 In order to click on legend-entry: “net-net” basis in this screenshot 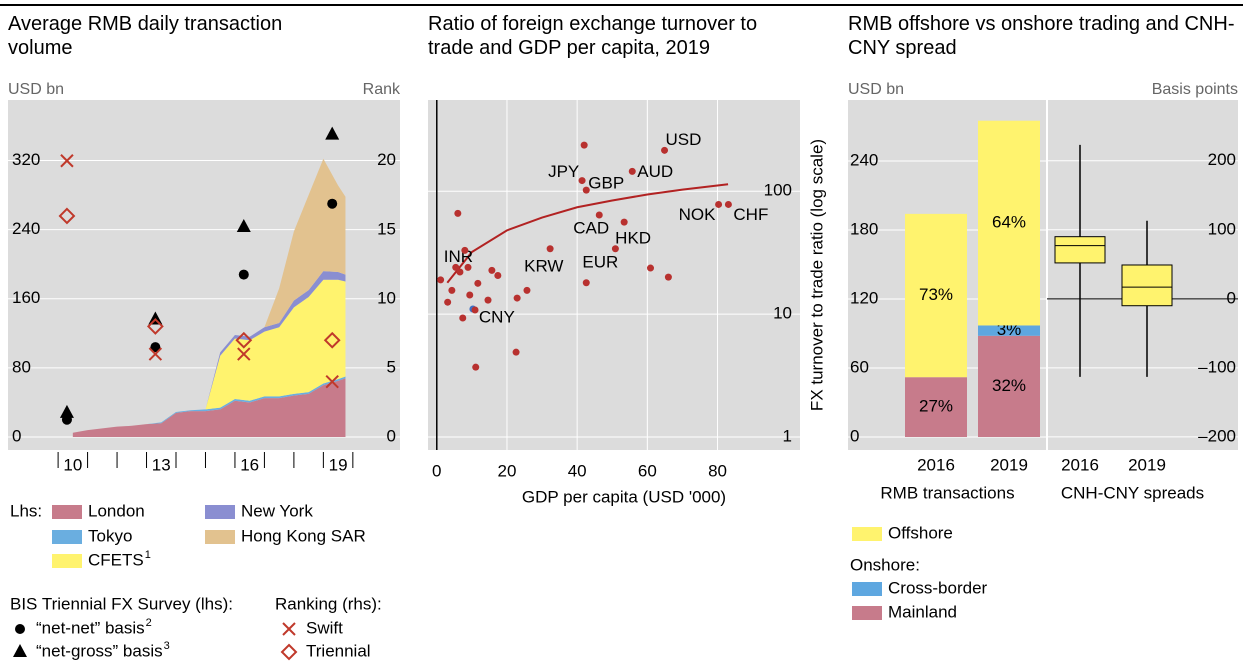, I will do `click(90, 627)`.